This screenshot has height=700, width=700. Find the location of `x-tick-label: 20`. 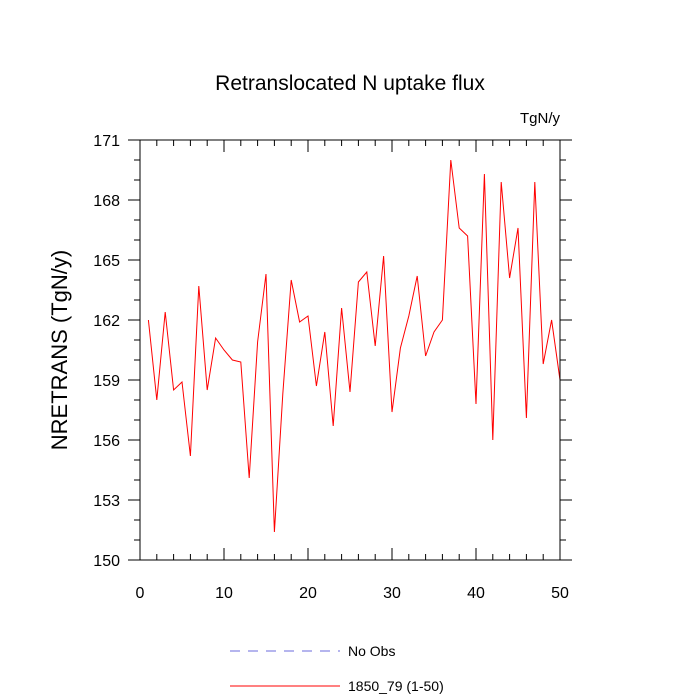

x-tick-label: 20 is located at coordinates (308, 593).